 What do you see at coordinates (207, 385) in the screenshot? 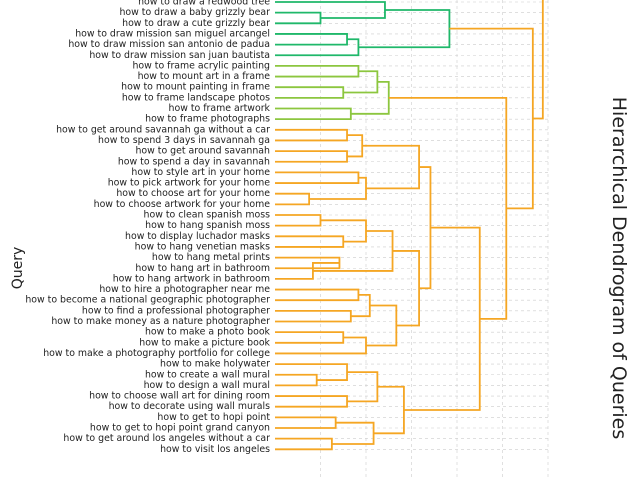
I see `leaf-label: how to design a wall mural` at bounding box center [207, 385].